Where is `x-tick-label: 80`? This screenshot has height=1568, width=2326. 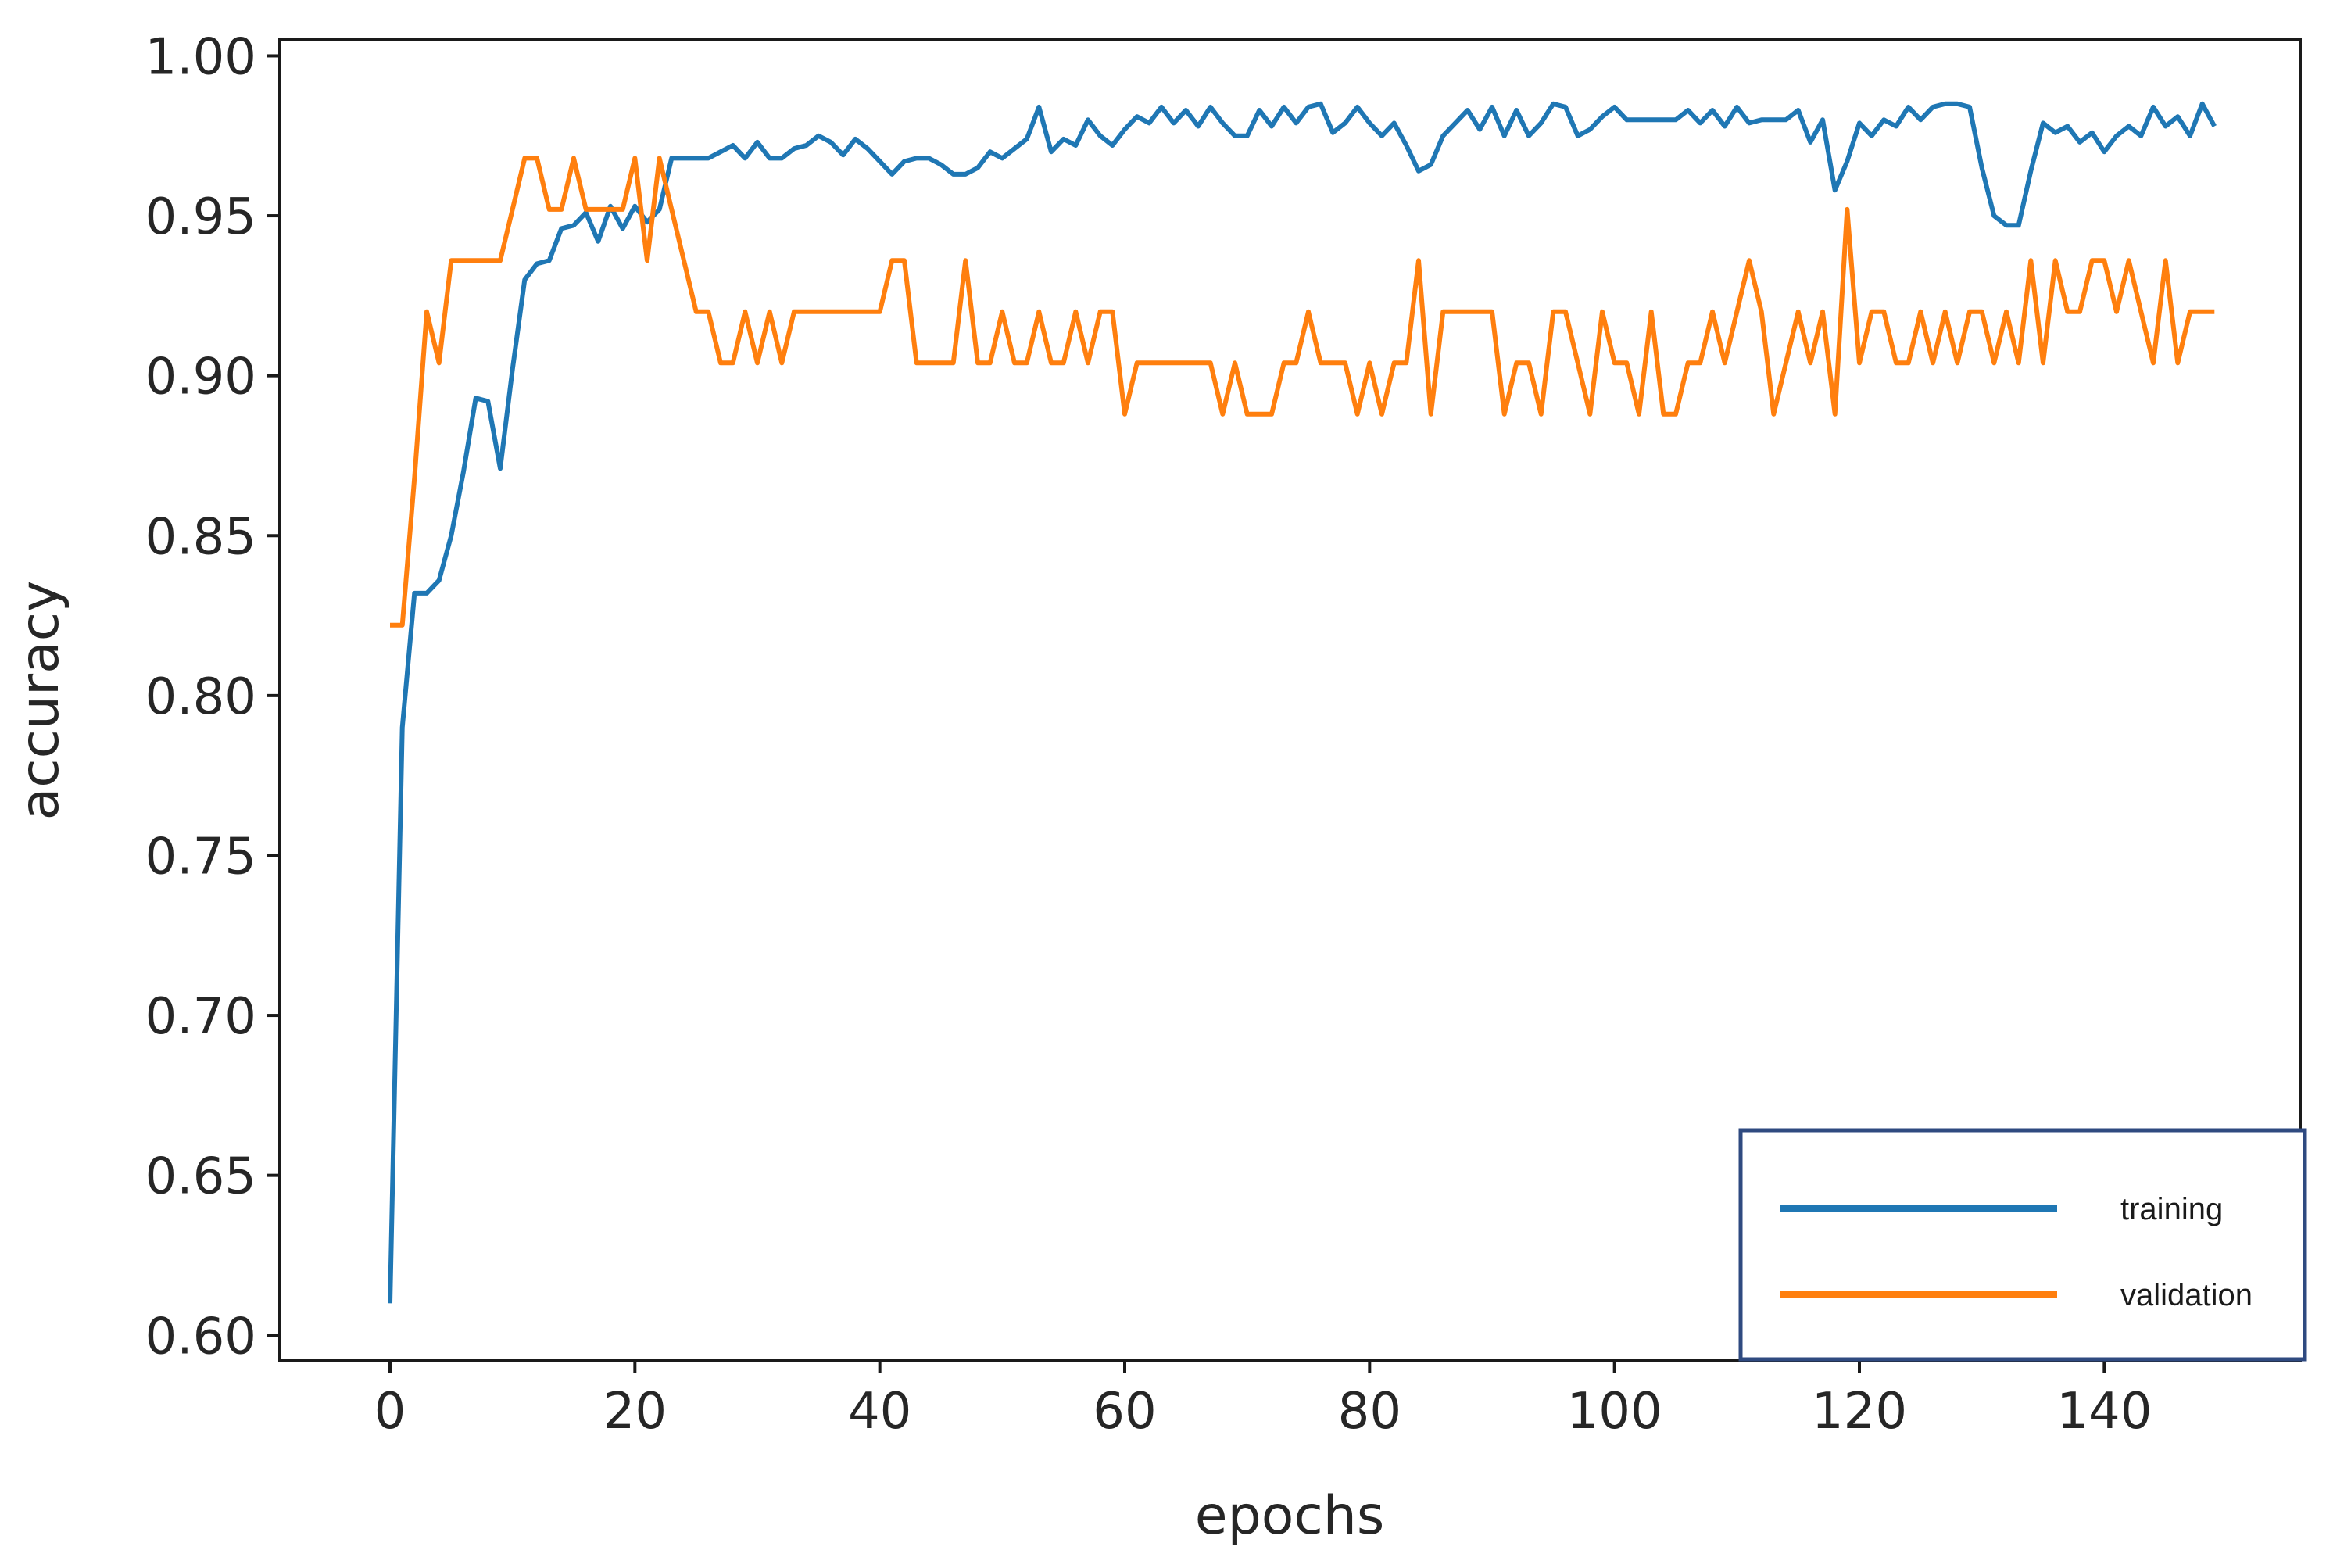 x-tick-label: 80 is located at coordinates (1369, 1412).